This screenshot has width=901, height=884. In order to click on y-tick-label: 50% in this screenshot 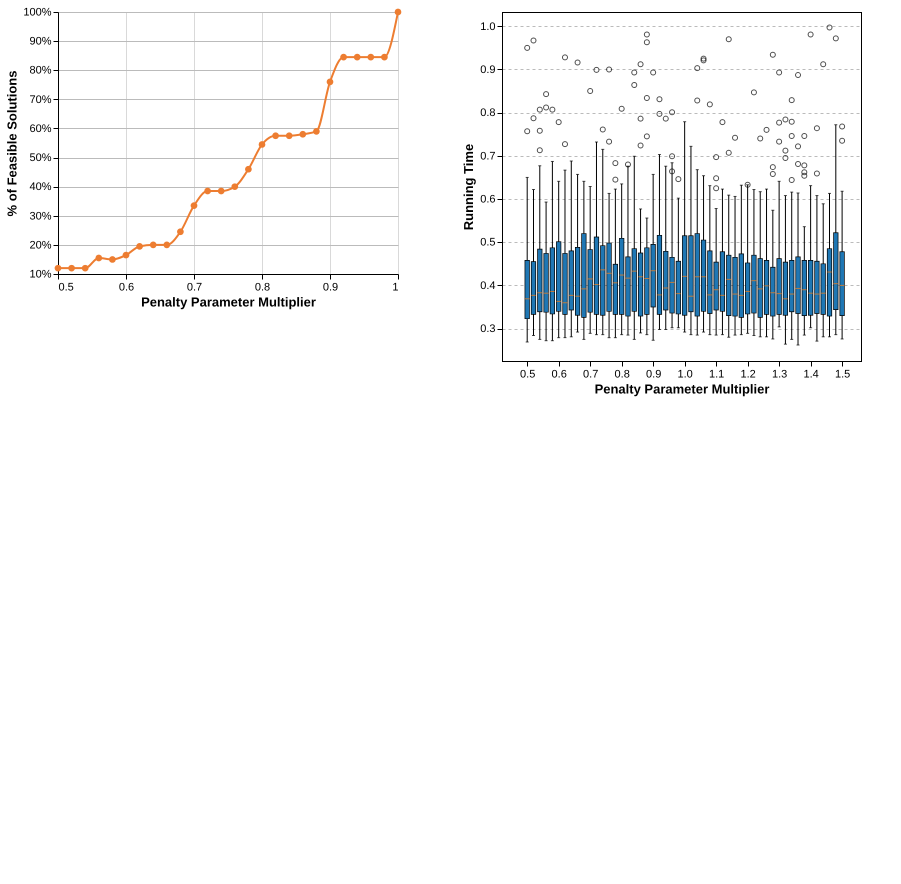, I will do `click(40, 158)`.